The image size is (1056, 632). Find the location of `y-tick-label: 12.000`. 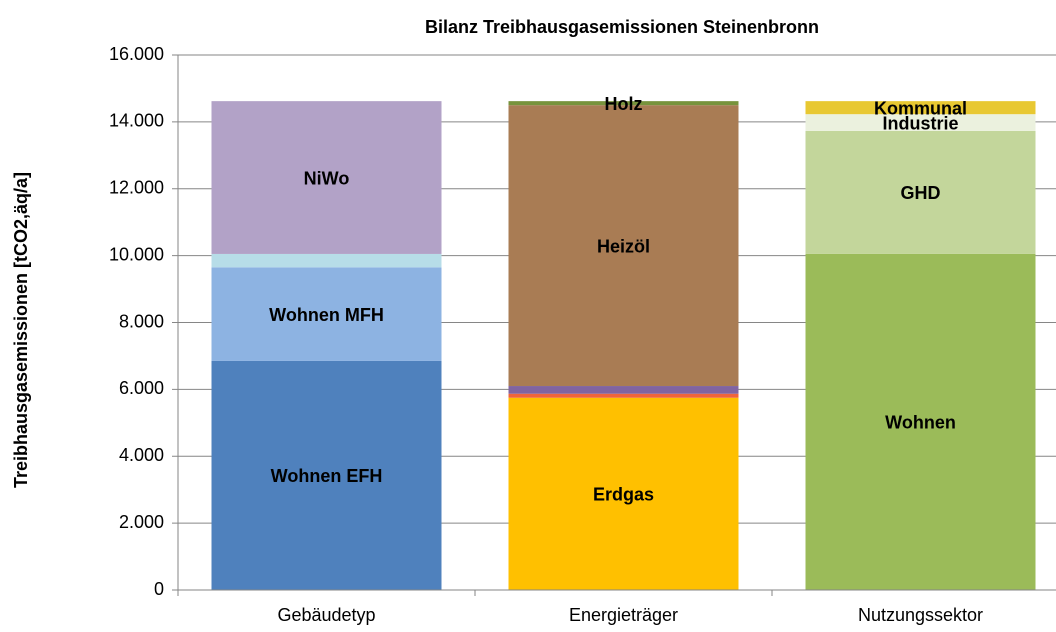

y-tick-label: 12.000 is located at coordinates (136, 188).